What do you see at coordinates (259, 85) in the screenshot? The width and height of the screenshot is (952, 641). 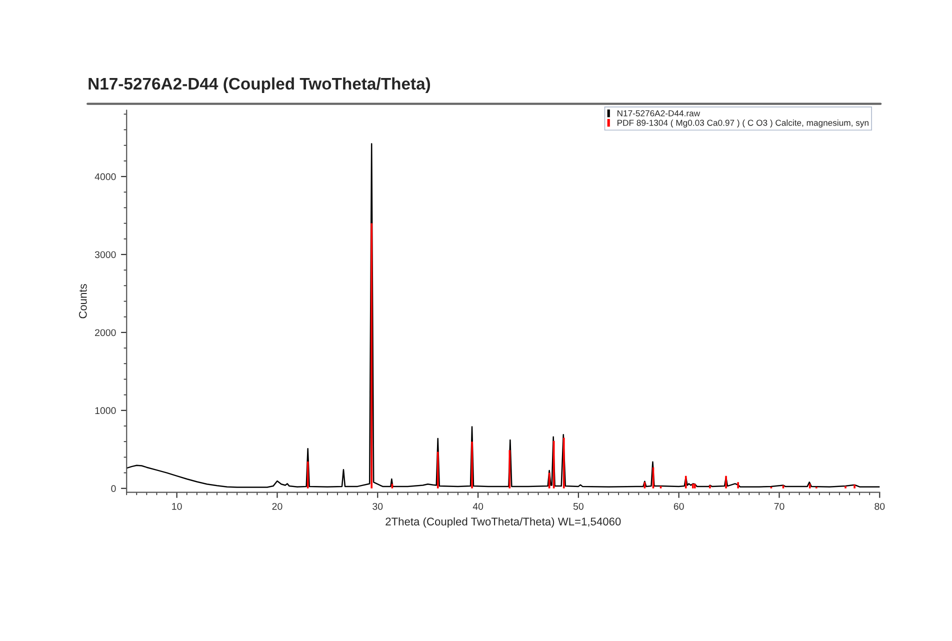 I see `chart-title: N17-5276A2-D44 (Coupled TwoTheta/Theta)` at bounding box center [259, 85].